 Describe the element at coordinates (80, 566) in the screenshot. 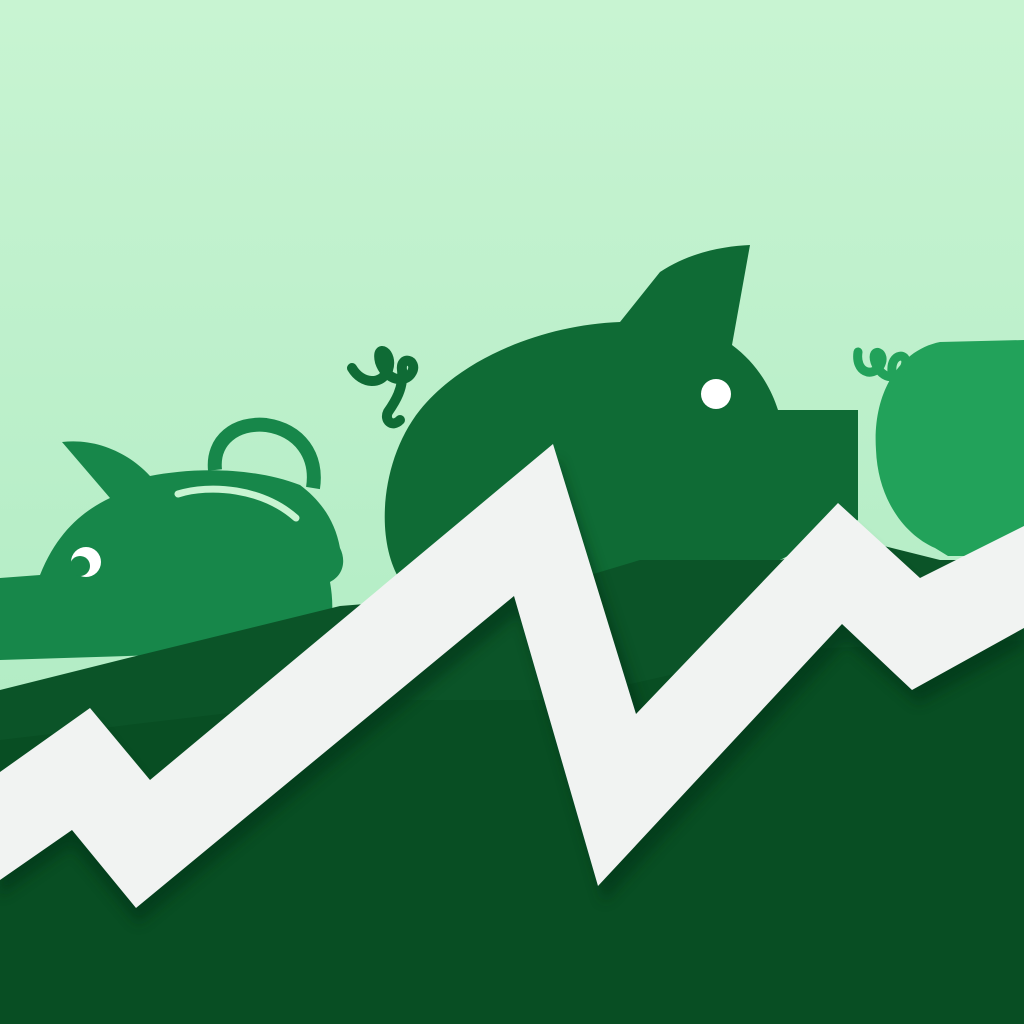

I see `pig-eye-left-pupil` at that location.